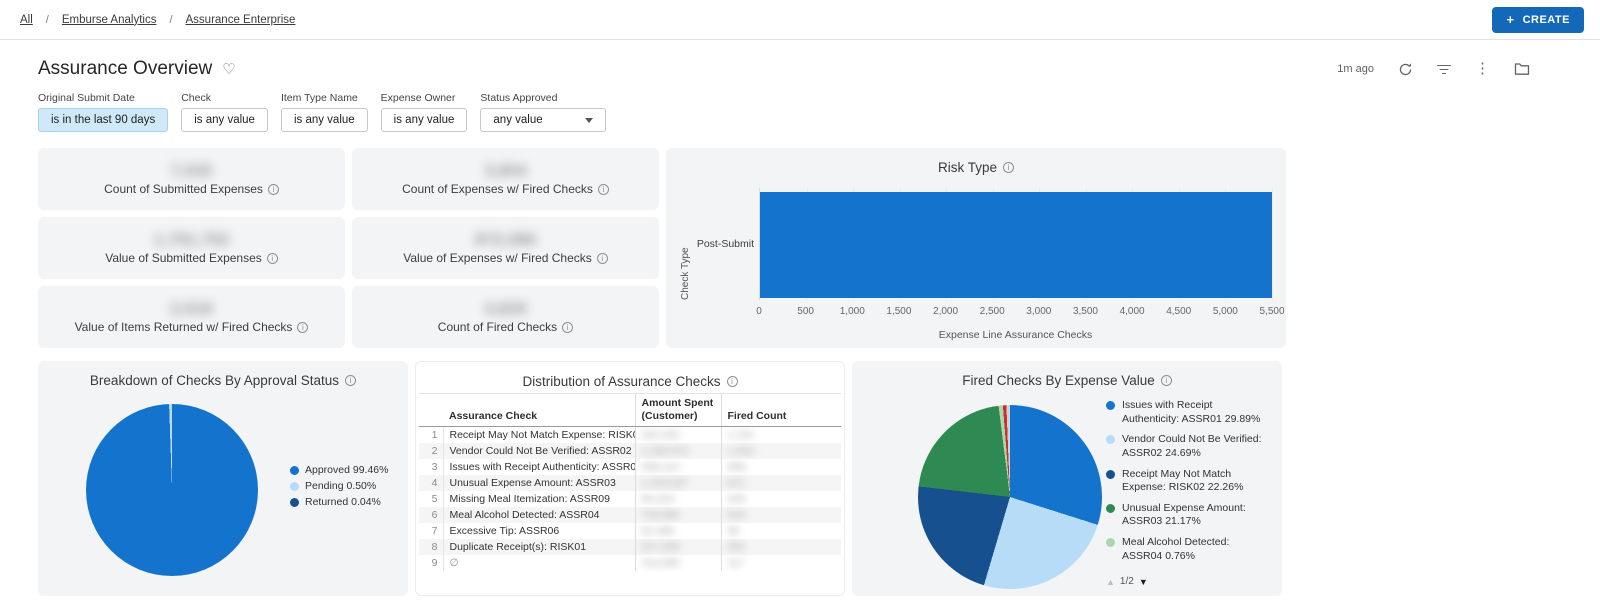 The width and height of the screenshot is (1600, 612). What do you see at coordinates (621, 381) in the screenshot?
I see `chart-title: Distribution of Assurance Checks` at bounding box center [621, 381].